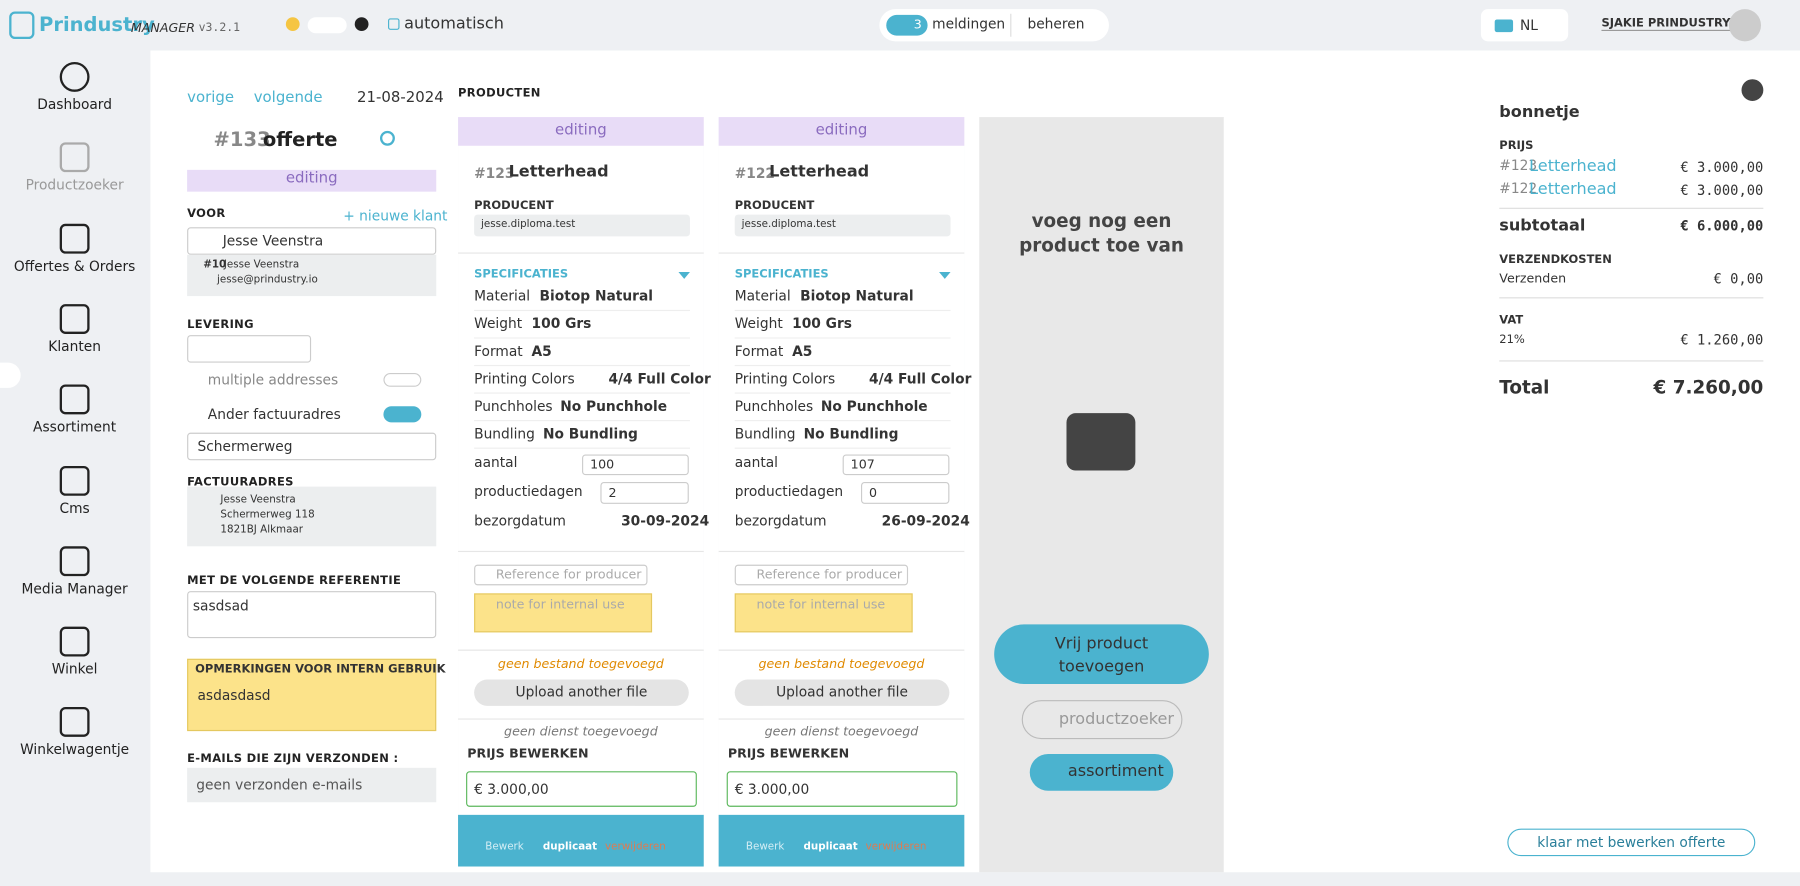 The width and height of the screenshot is (1800, 886). Describe the element at coordinates (494, 173) in the screenshot. I see `product-number: #123` at that location.